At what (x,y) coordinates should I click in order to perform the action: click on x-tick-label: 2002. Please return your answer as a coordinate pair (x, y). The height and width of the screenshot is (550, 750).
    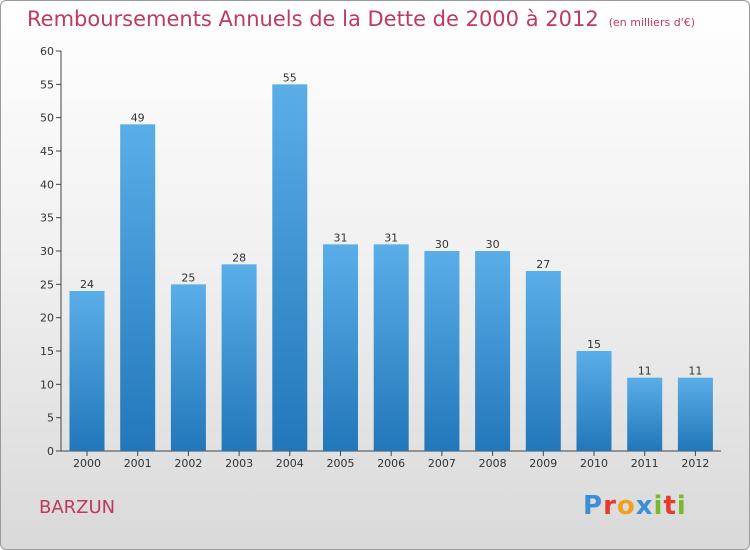
    Looking at the image, I should click on (188, 463).